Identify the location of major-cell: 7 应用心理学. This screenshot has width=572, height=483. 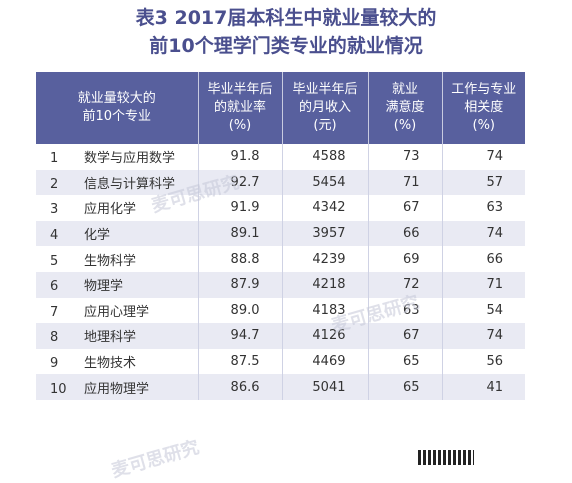
(117, 310).